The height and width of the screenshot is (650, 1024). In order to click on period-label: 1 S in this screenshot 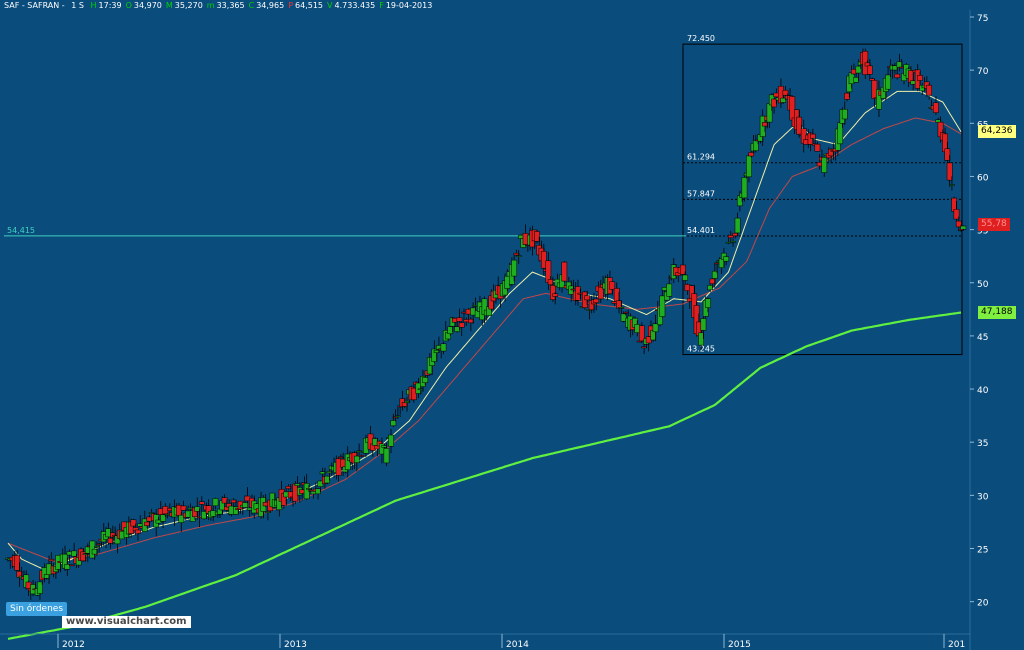, I will do `click(77, 5)`.